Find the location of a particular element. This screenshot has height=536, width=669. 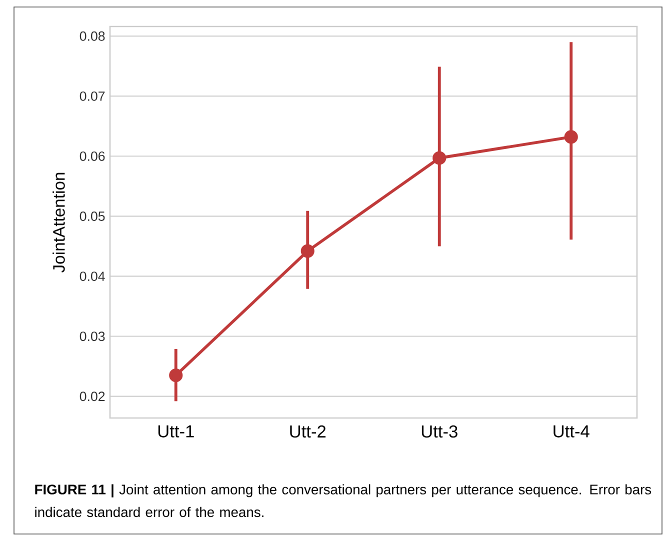

y-tick-label: 0.08 is located at coordinates (92, 36).